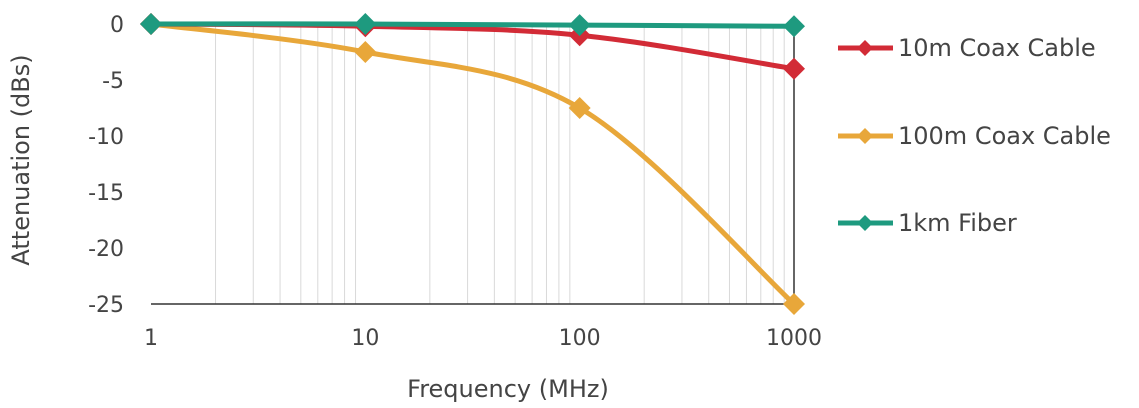  What do you see at coordinates (106, 193) in the screenshot?
I see `y-tick-label: -15` at bounding box center [106, 193].